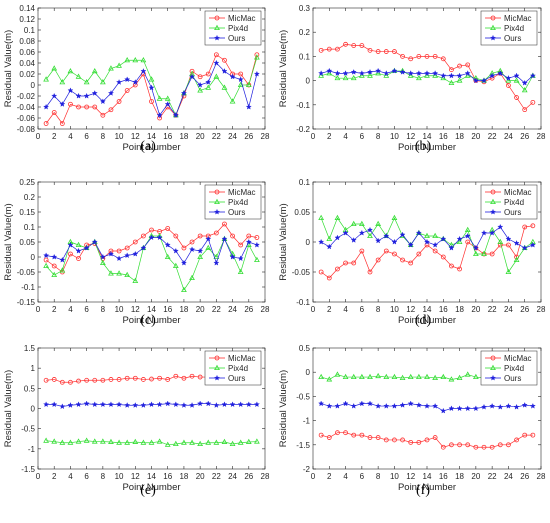 This screenshot has height=523, width=550. Describe the element at coordinates (27, 242) in the screenshot. I see `y-tick-label: 0.05` at that location.